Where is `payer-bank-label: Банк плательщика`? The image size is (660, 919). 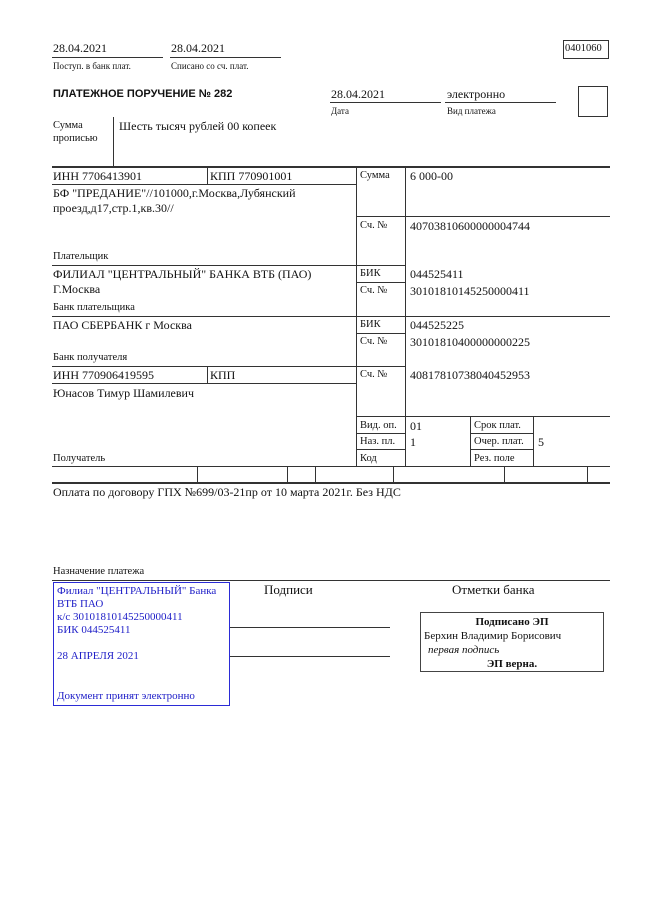
payer-bank-label: Банк плательщика is located at coordinates (94, 307).